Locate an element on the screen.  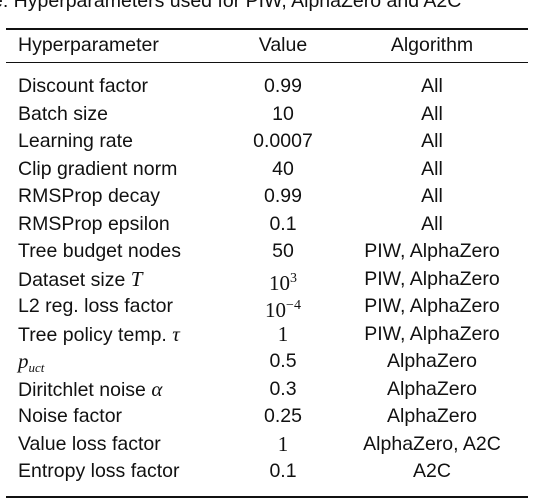
text: 0.0007 is located at coordinates (283, 141).